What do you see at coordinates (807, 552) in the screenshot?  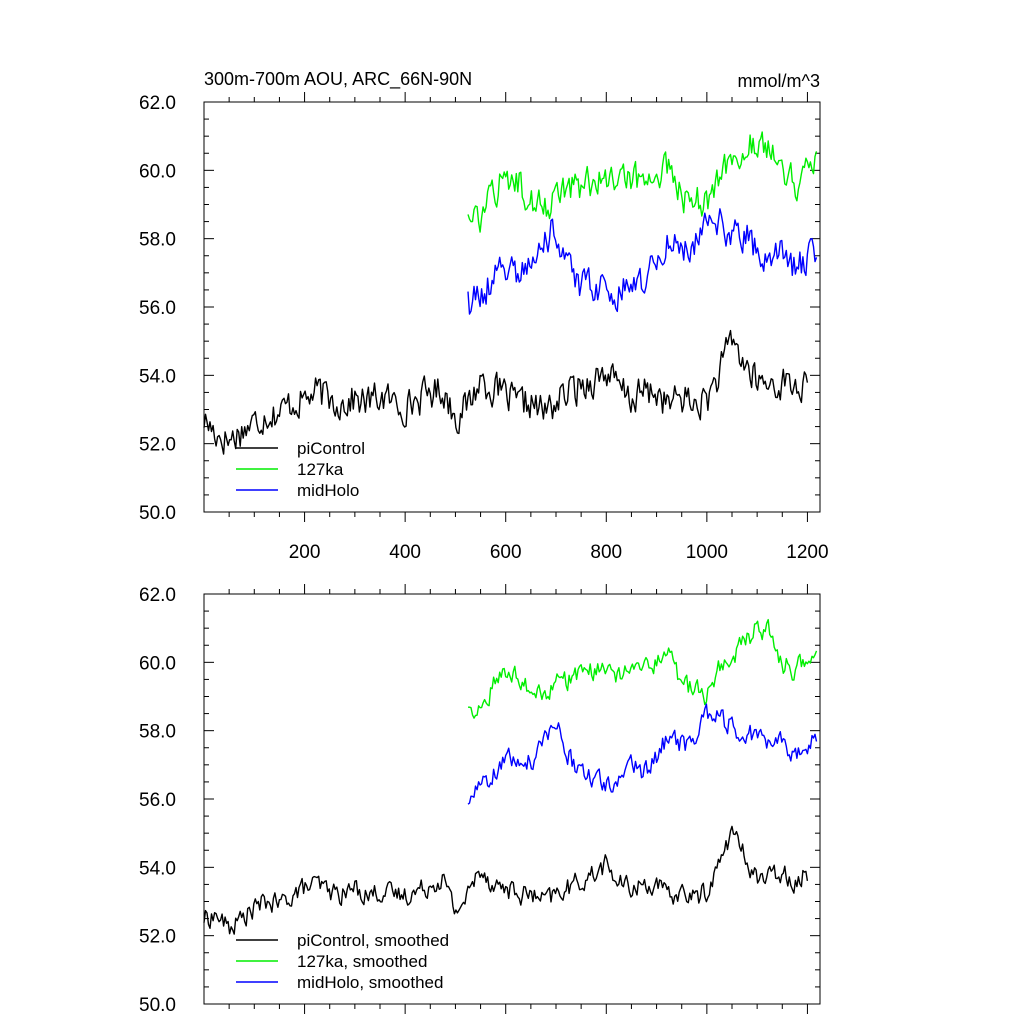 I see `x-tick-label: 1200` at bounding box center [807, 552].